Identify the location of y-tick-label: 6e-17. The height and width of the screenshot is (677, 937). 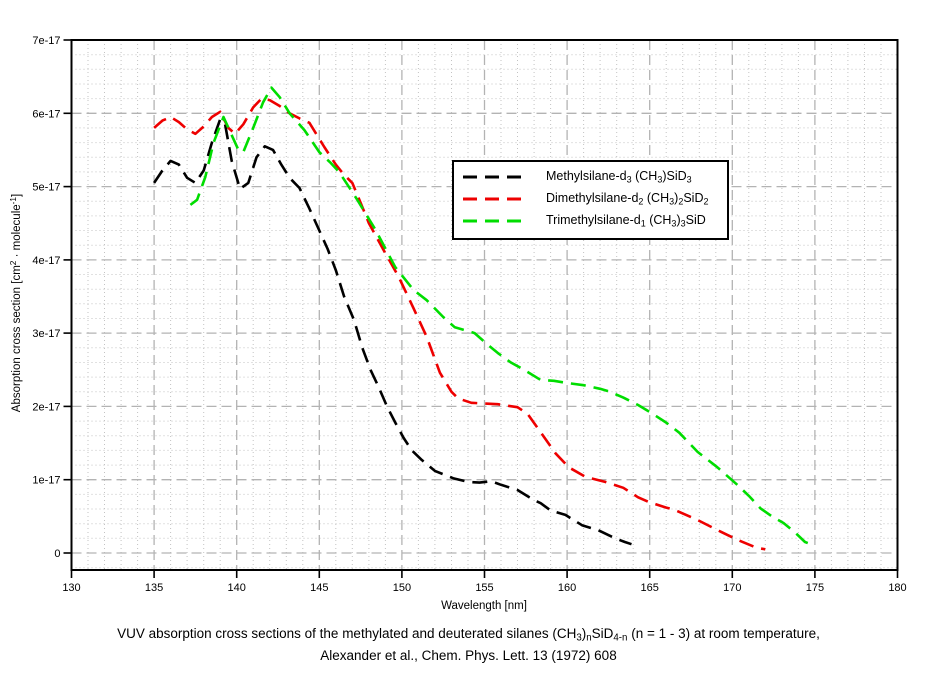
(46, 114).